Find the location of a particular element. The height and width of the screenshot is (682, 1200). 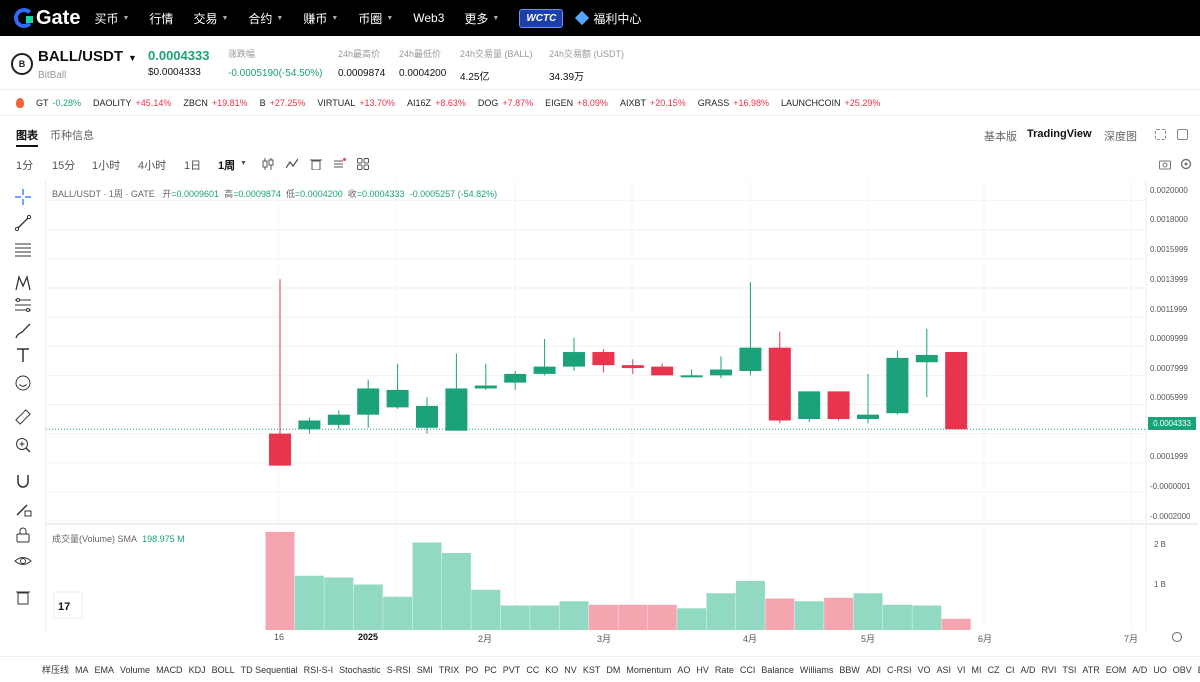

lock-pencil-icon is located at coordinates (23, 509).